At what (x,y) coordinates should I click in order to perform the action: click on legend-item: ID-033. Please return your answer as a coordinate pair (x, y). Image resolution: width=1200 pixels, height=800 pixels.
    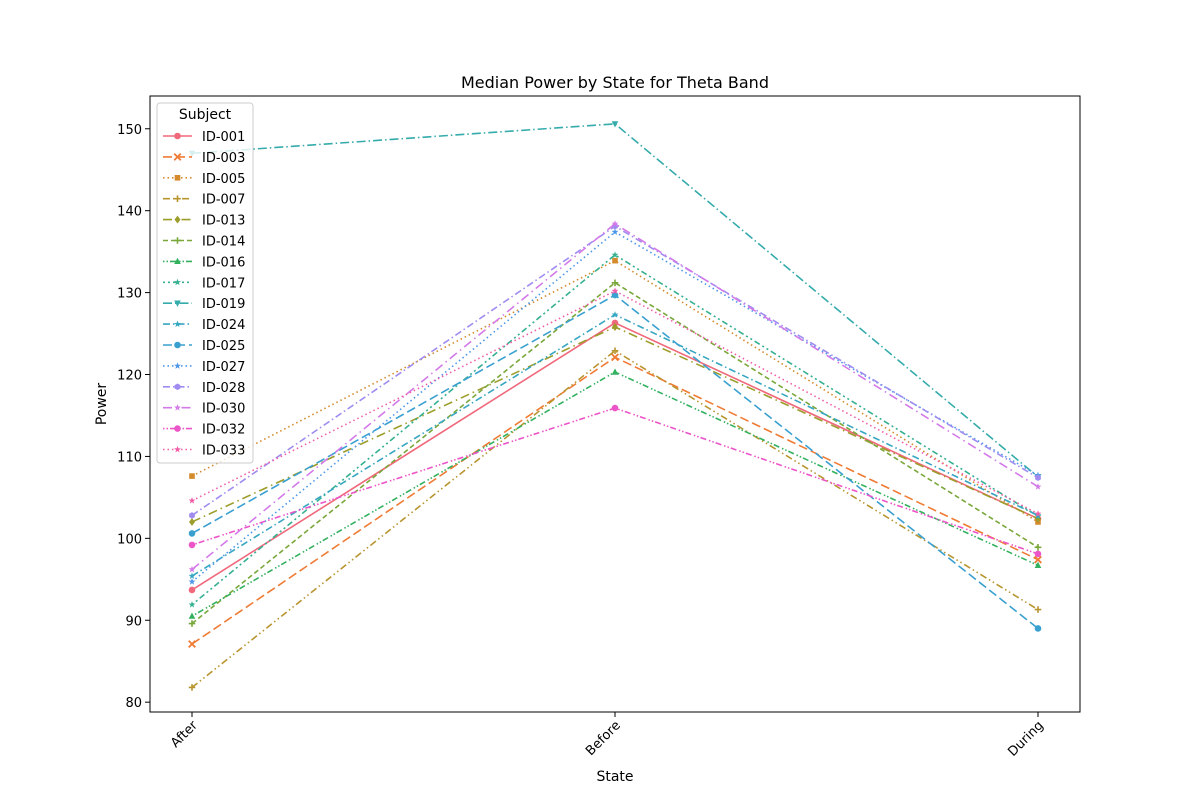
    Looking at the image, I should click on (204, 451).